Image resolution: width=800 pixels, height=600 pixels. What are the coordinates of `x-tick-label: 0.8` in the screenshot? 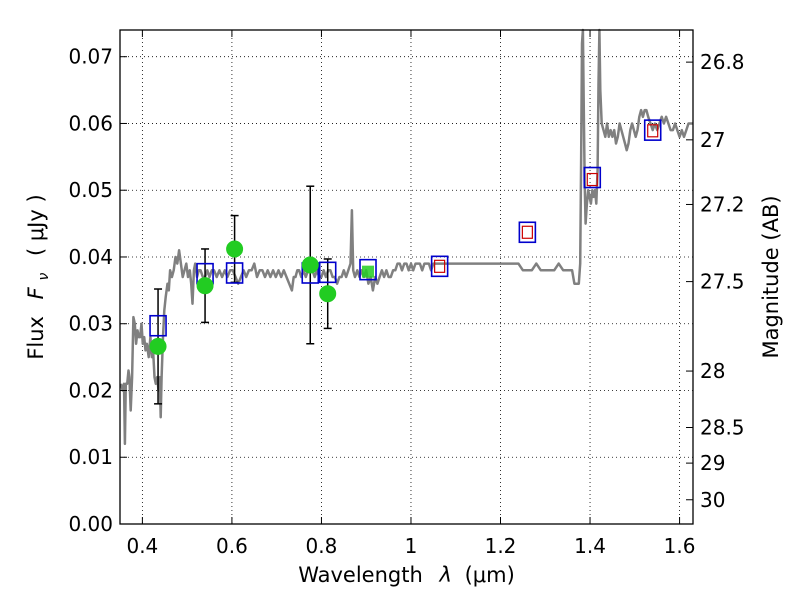 It's located at (322, 546).